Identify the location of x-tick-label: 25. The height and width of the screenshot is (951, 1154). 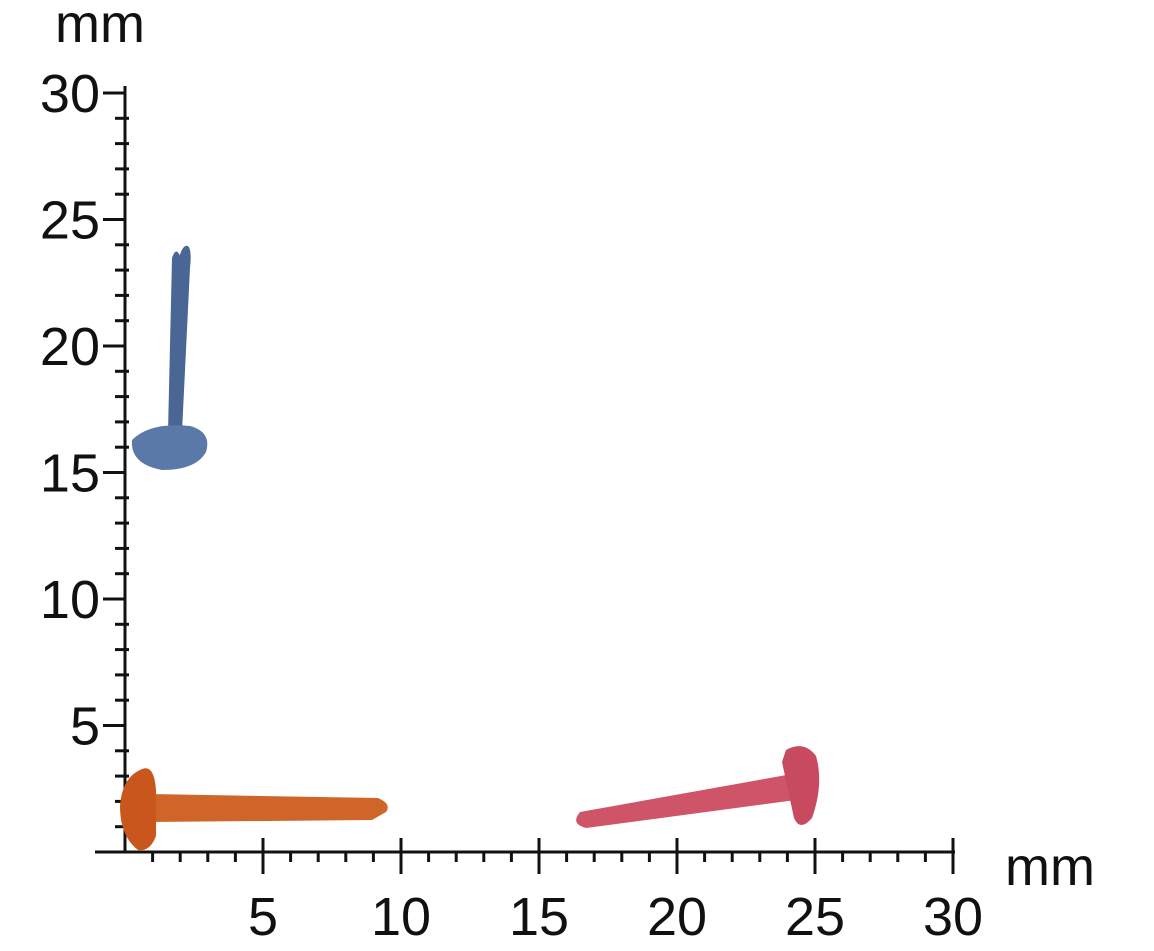
(815, 917).